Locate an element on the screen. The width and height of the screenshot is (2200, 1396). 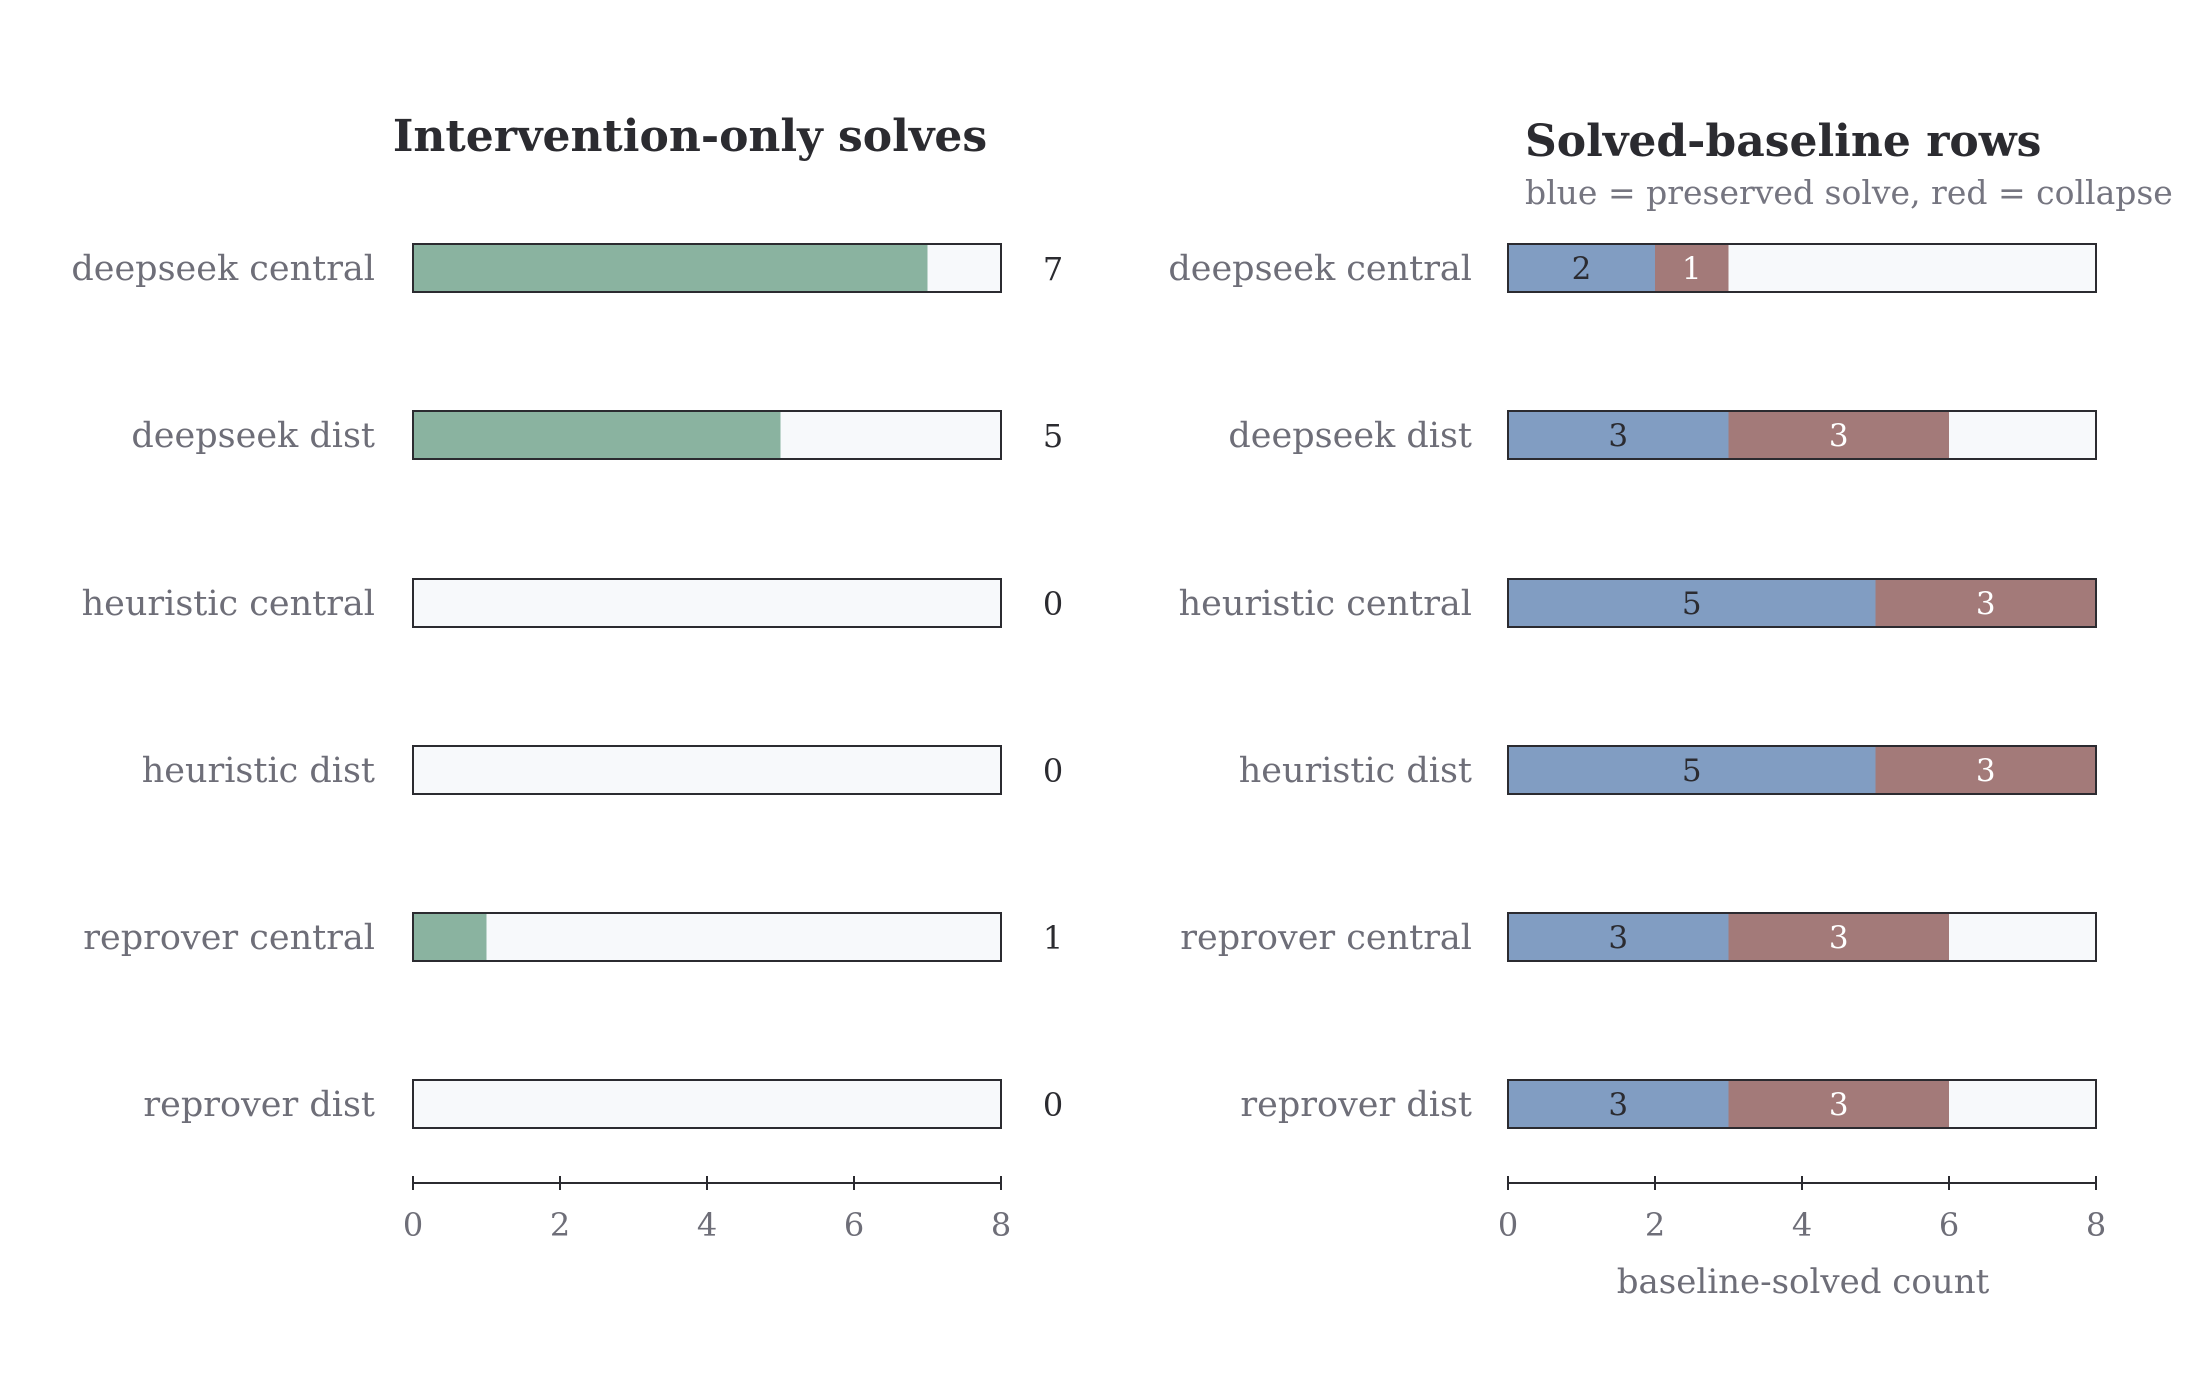
panel-1-x-axis: 0 2 4 6 8 is located at coordinates (707, 1210).